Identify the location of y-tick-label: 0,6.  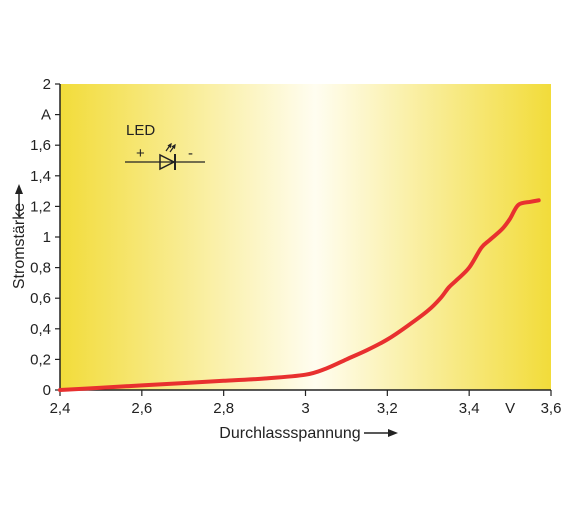
(40, 298).